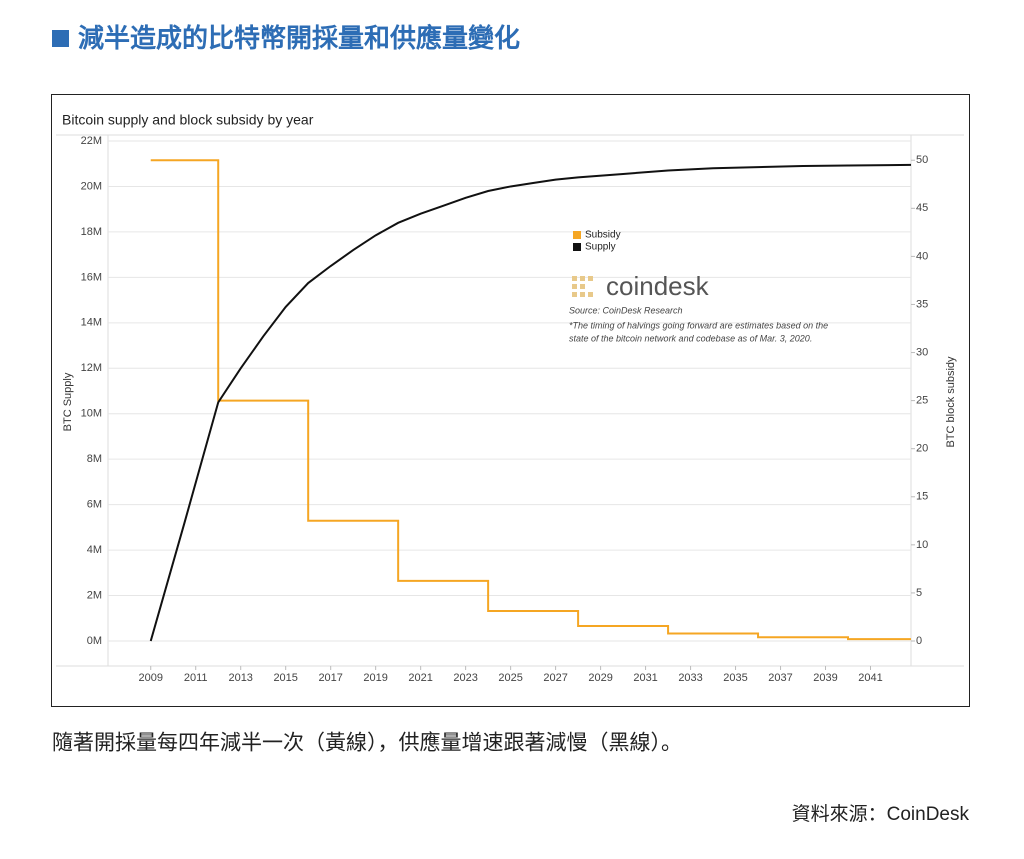 The image size is (1024, 859). I want to click on x-tick-label: 2027, so click(555, 678).